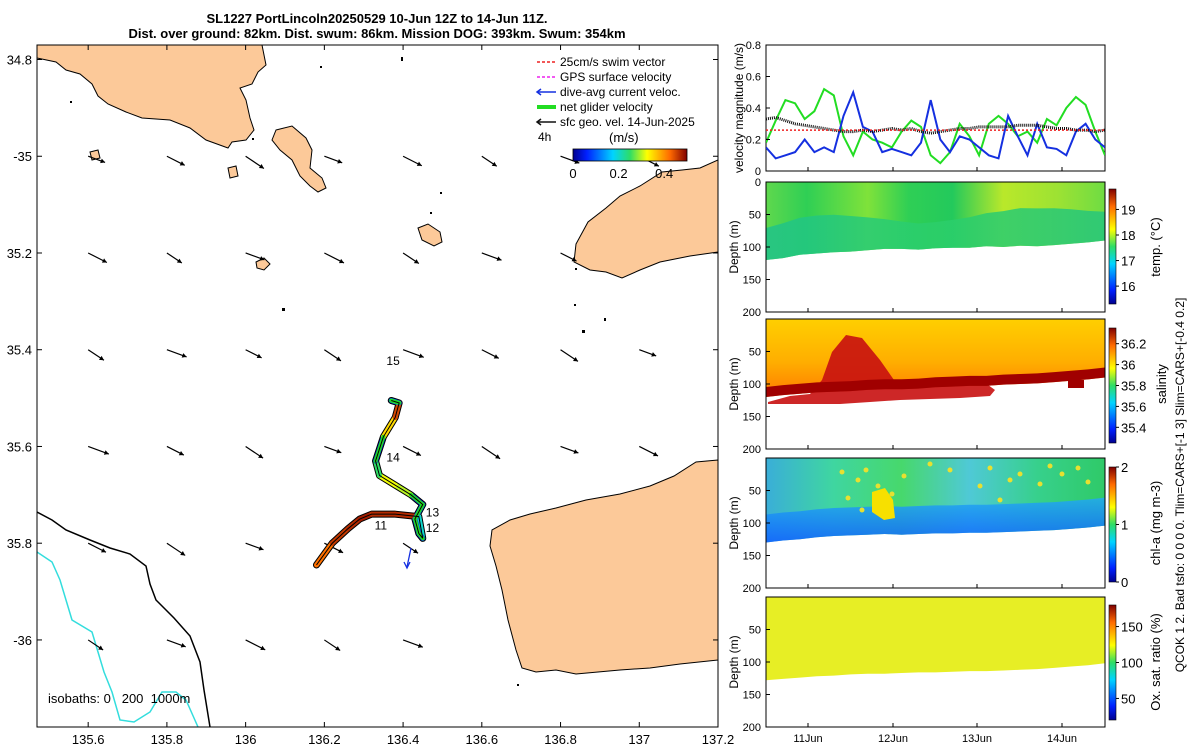  I want to click on colorbar-tick-label: 36.2, so click(1133, 344).